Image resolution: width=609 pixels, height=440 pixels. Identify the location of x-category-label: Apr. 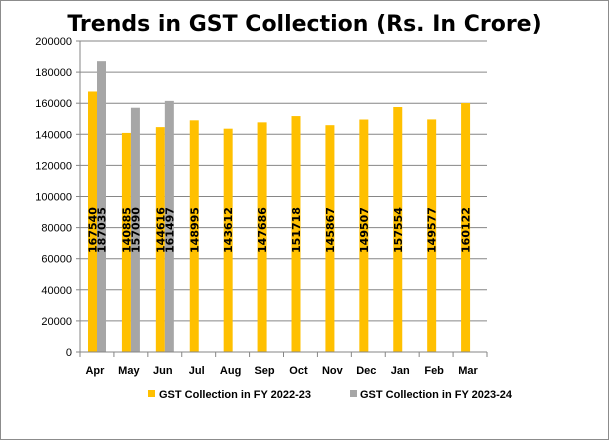
(95, 371).